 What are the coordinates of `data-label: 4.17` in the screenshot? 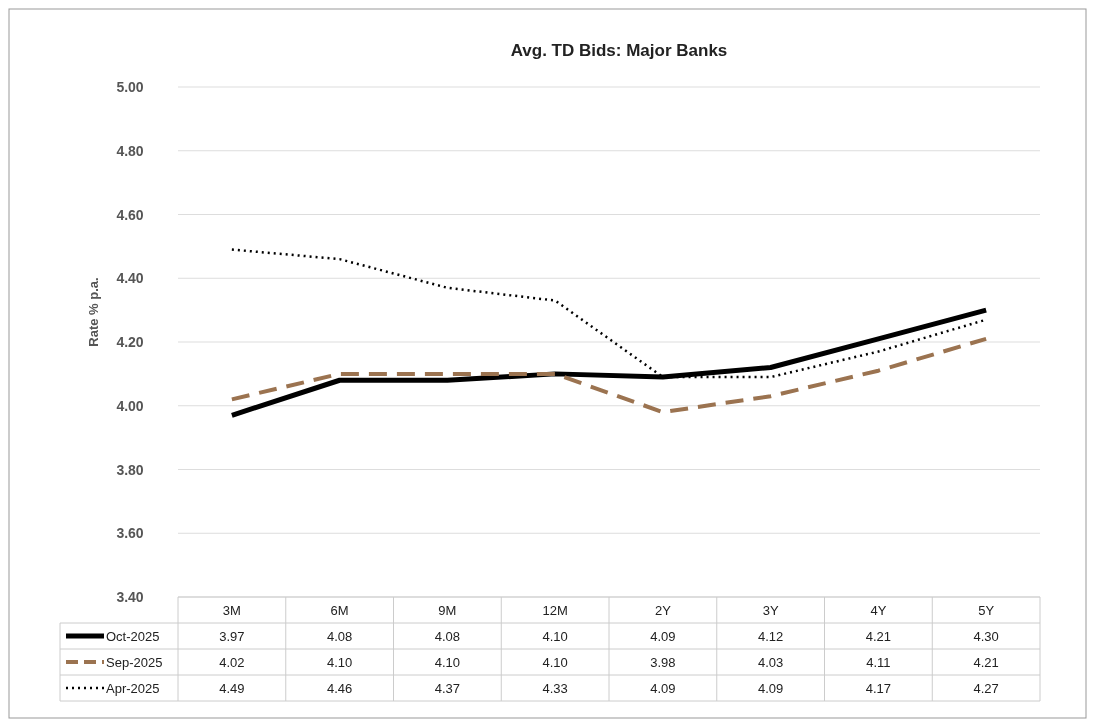 It's located at (878, 688).